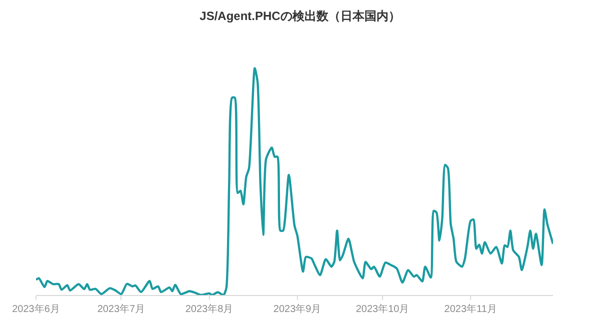 This screenshot has width=600, height=327. What do you see at coordinates (121, 309) in the screenshot?
I see `x-tick-label: 2023年7月` at bounding box center [121, 309].